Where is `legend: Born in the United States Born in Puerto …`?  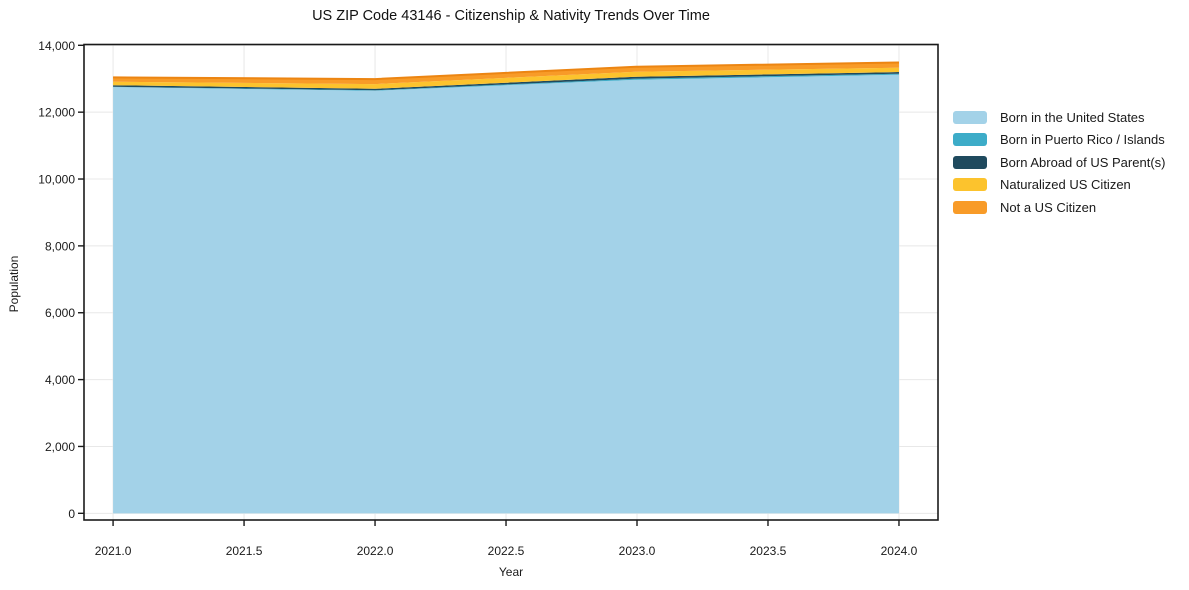 legend: Born in the United States Born in Puerto … is located at coordinates (1059, 162).